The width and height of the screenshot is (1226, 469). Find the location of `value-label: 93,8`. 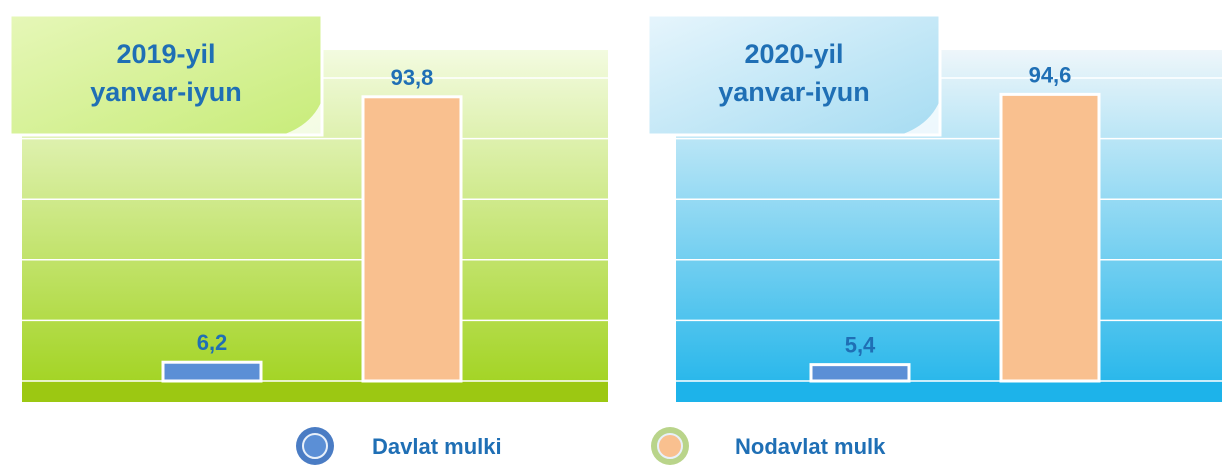

value-label: 93,8 is located at coordinates (412, 77).